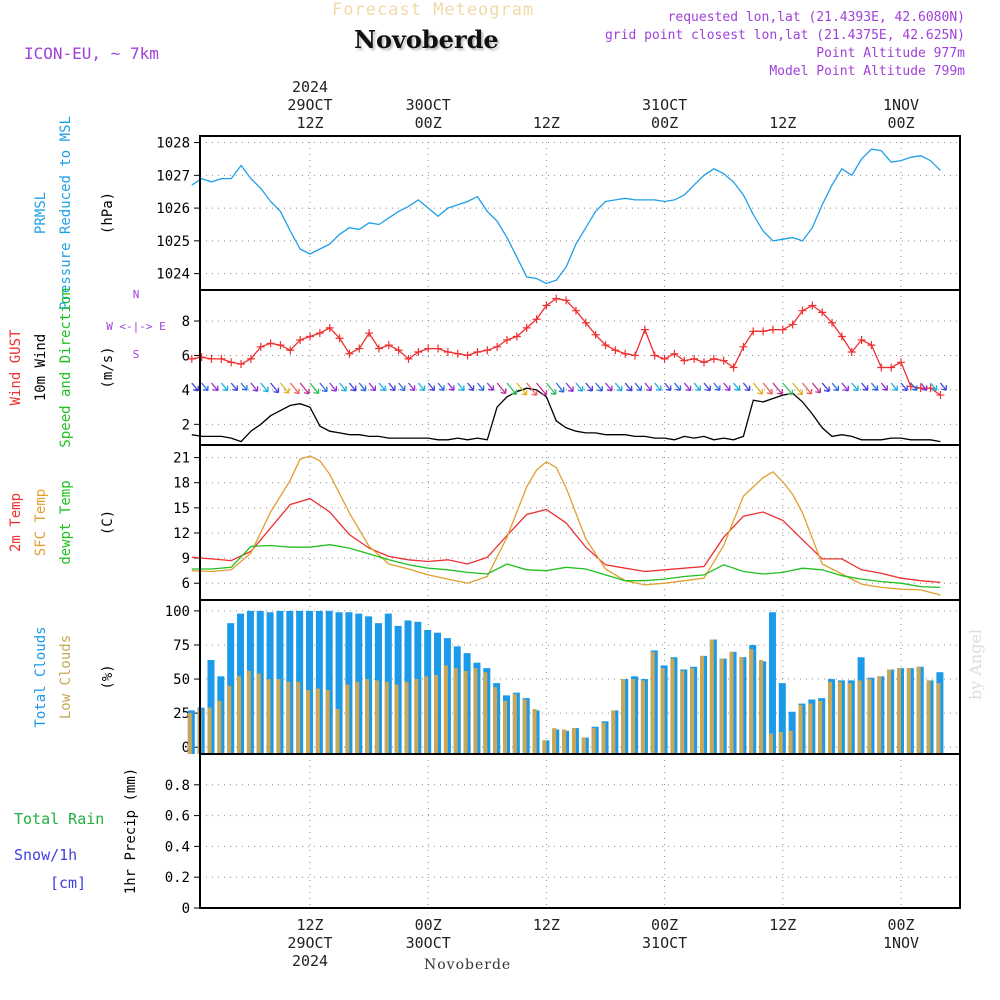  I want to click on top-time-label: 30OCT, so click(428, 105).